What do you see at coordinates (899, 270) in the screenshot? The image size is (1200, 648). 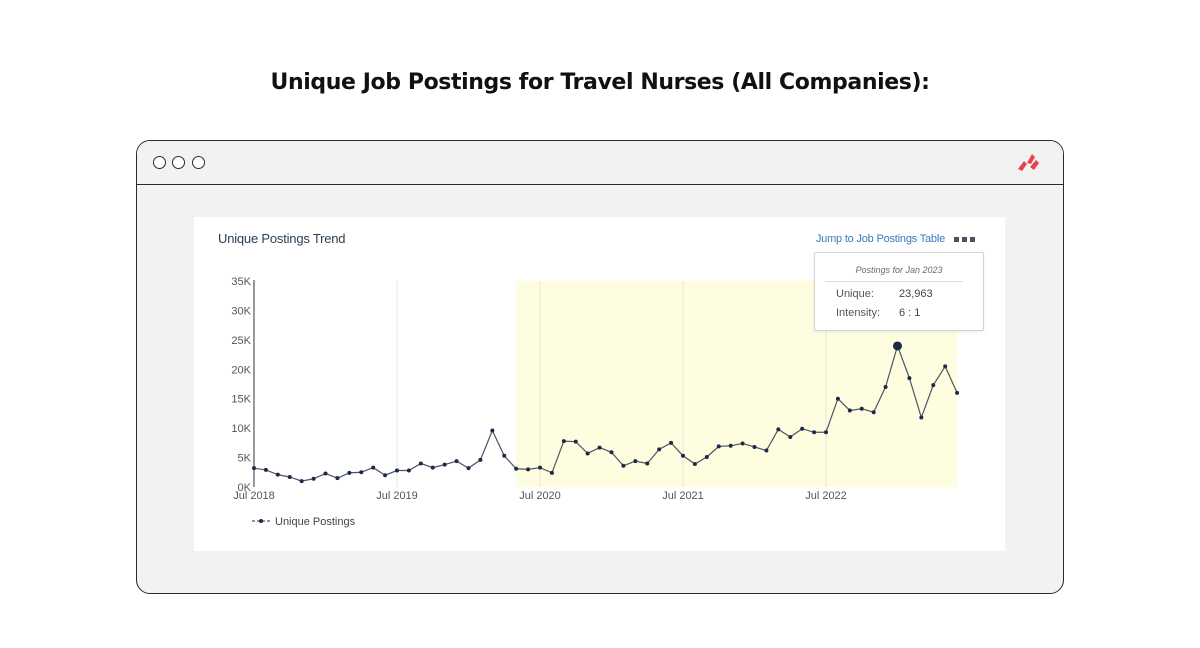 I see `tooltip-title: Postings for Jan 2023` at bounding box center [899, 270].